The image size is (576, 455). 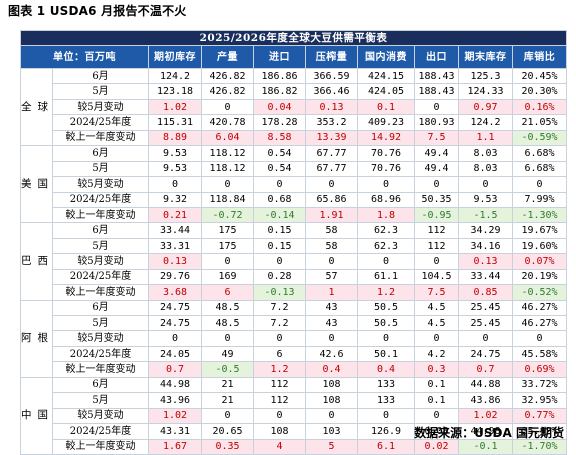 I want to click on value-cell: 125.3, so click(x=485, y=76).